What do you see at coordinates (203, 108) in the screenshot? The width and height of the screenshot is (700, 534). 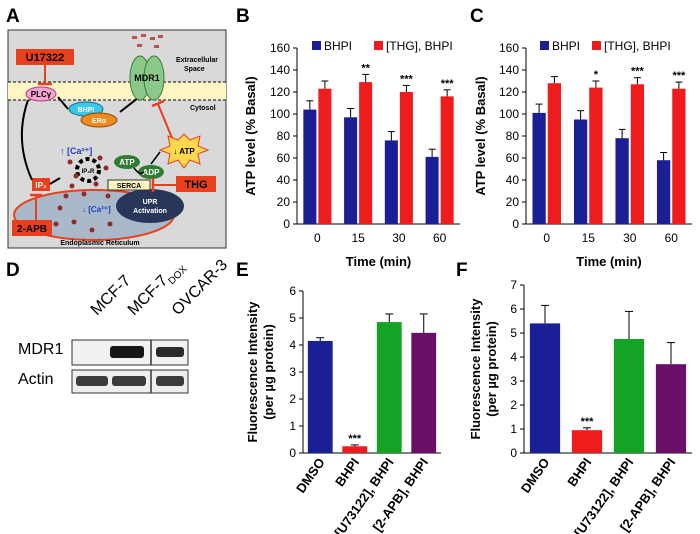 I see `cytosol-label: Cytosol` at bounding box center [203, 108].